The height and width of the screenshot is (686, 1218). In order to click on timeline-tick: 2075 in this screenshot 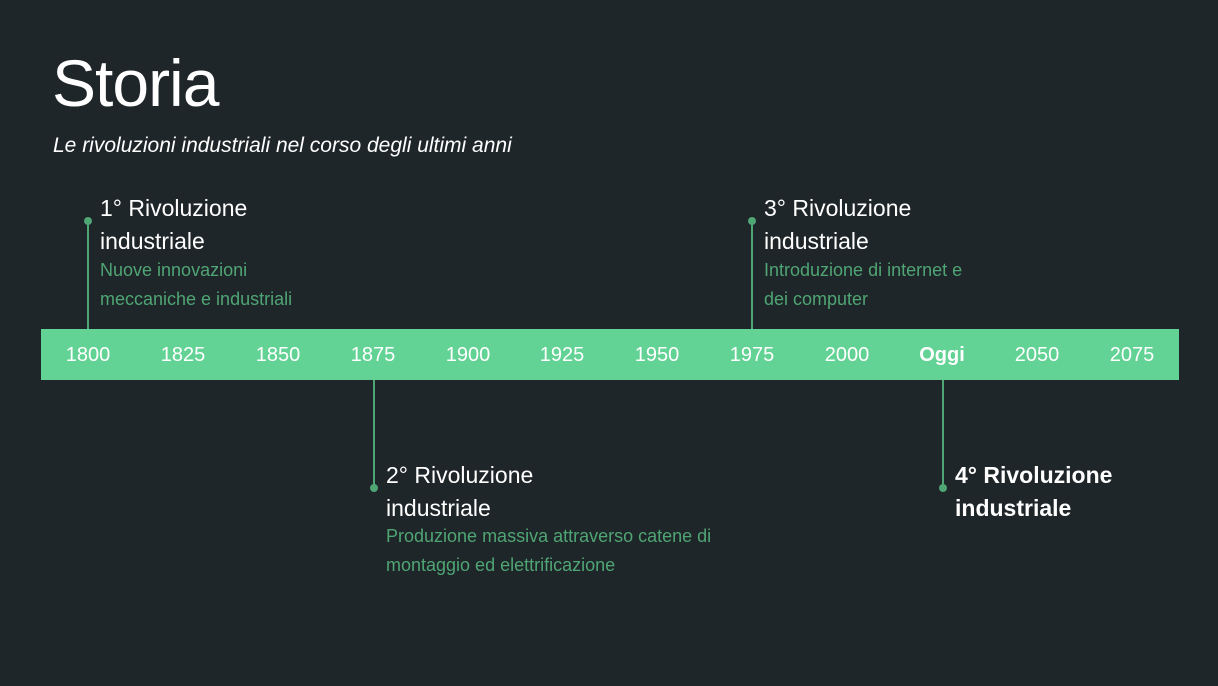, I will do `click(1132, 355)`.